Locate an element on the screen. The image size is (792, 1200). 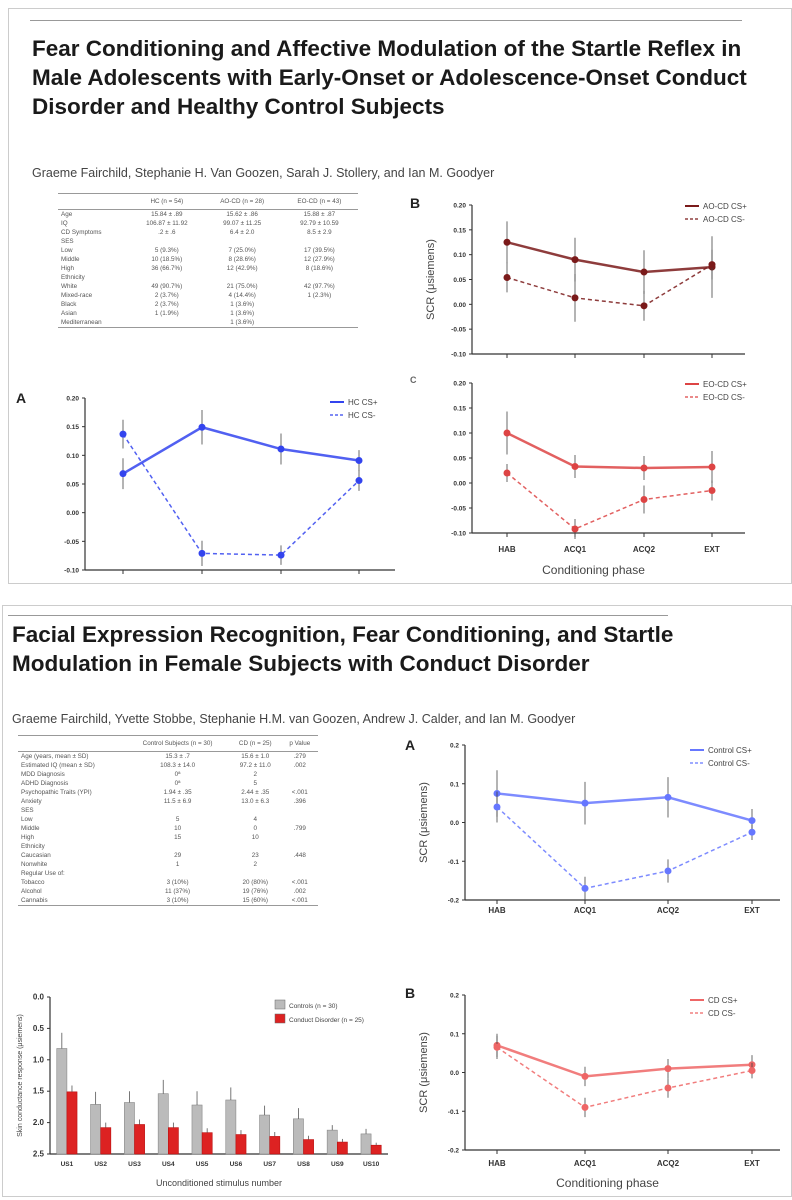
table-row: Cannabis 3 (10%) 15 (60%) <.001 is located at coordinates (168, 901).